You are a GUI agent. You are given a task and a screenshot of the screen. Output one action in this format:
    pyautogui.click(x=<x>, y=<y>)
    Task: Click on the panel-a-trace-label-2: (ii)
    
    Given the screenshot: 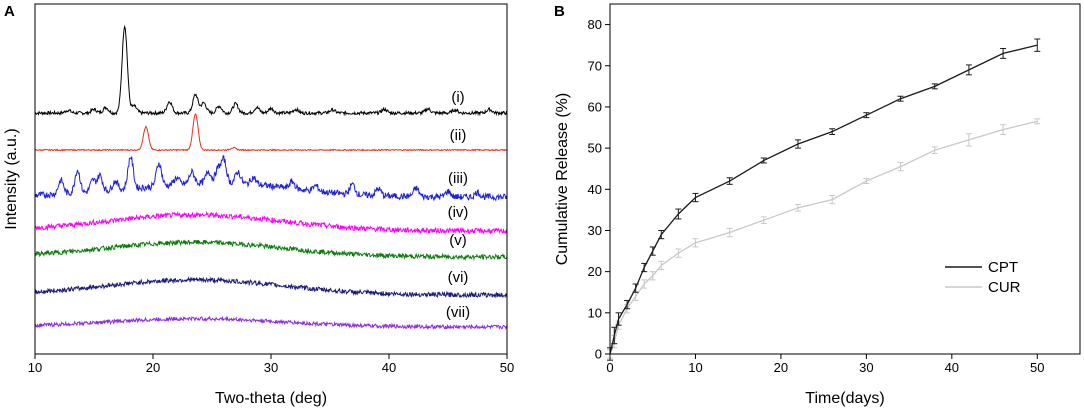 What is the action you would take?
    pyautogui.click(x=458, y=135)
    